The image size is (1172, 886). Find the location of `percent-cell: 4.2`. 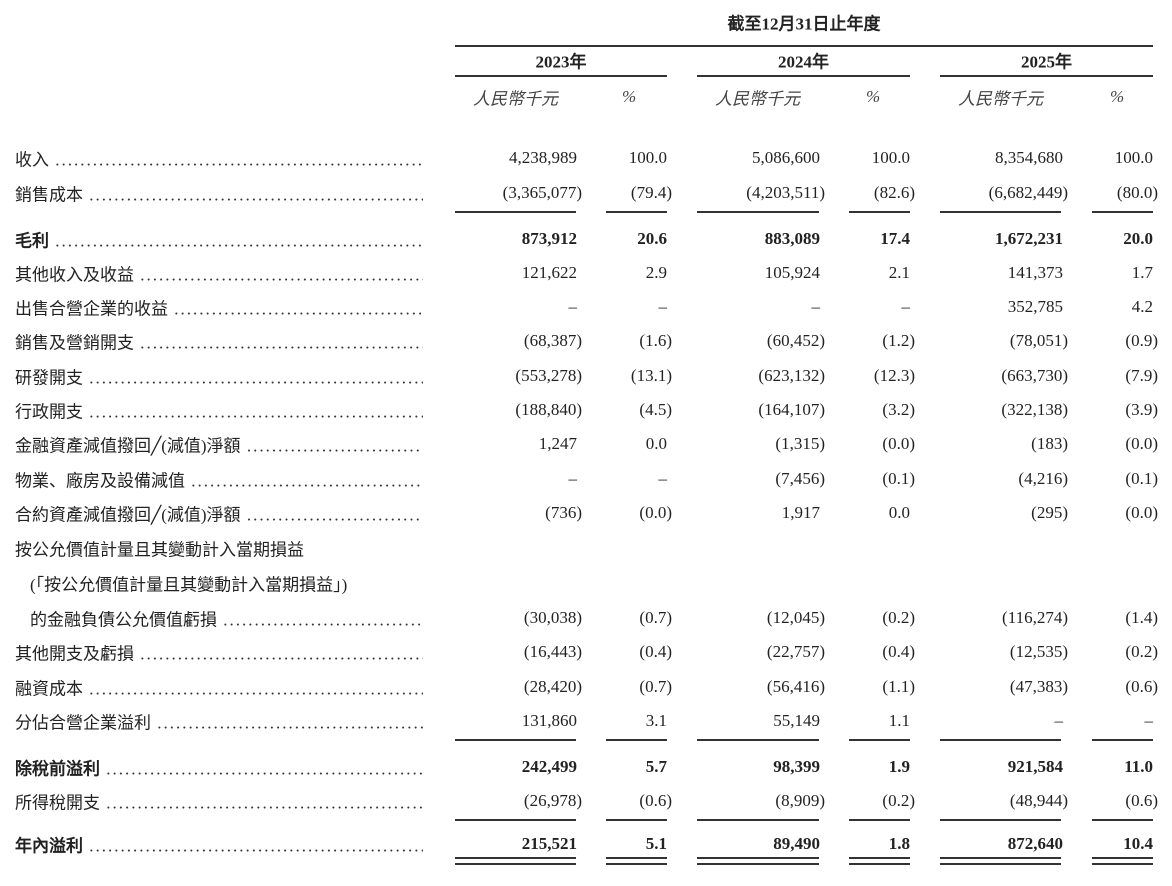

percent-cell: 4.2 is located at coordinates (1142, 306).